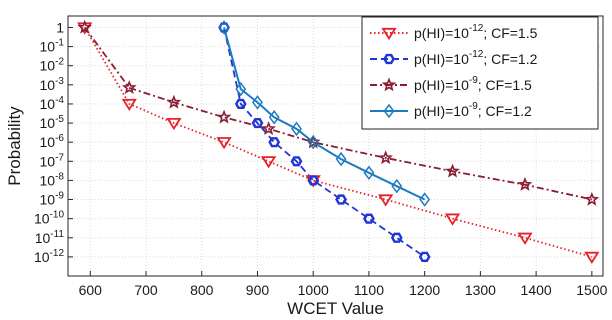 The height and width of the screenshot is (320, 612). I want to click on y-tick-label: 10⁻¹, so click(52, 46).